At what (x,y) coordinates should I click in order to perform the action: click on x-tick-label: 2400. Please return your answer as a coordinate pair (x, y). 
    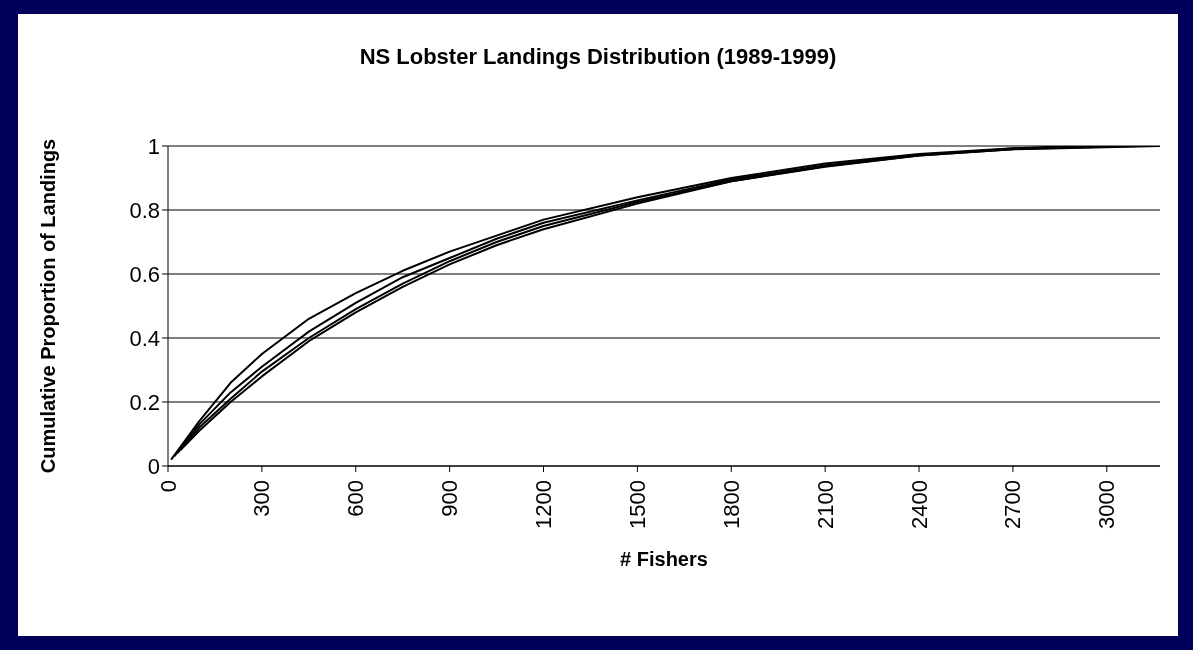
    Looking at the image, I should click on (919, 504).